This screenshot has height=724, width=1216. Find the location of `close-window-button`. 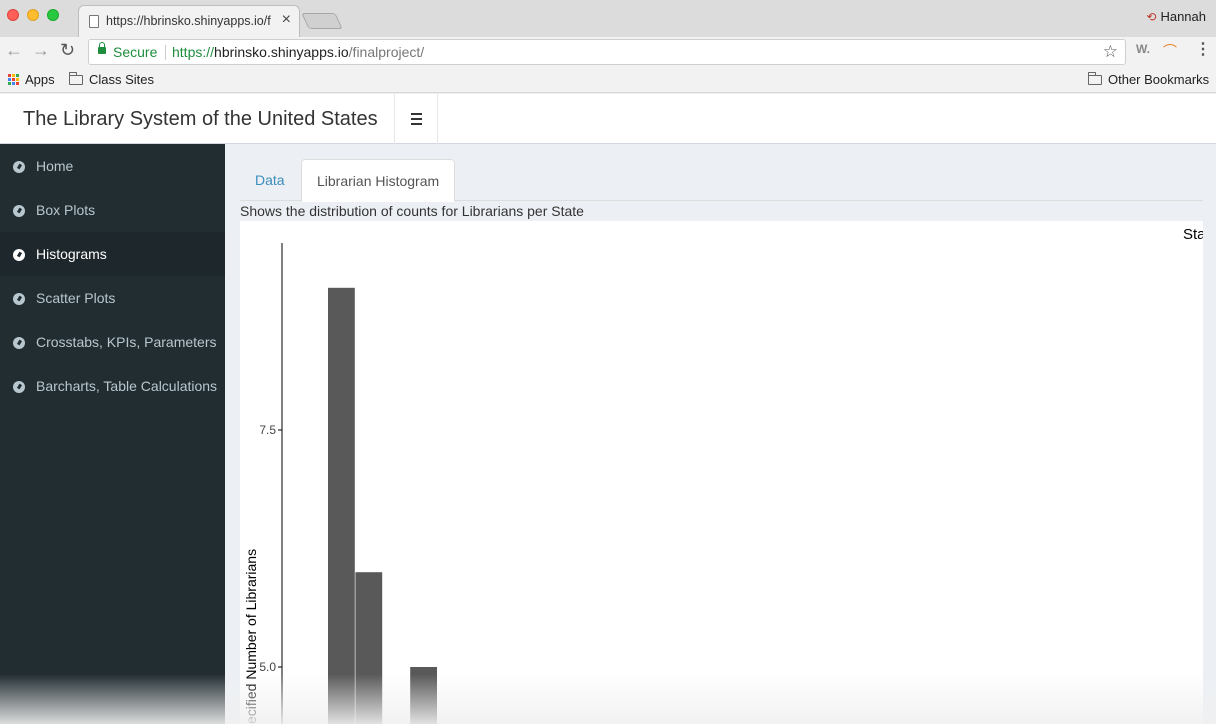

close-window-button is located at coordinates (13, 15).